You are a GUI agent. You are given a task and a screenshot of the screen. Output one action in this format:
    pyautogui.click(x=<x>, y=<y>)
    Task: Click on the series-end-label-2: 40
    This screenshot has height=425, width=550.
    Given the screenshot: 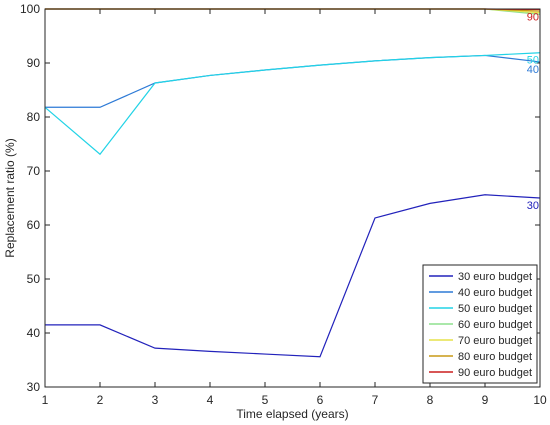 What is the action you would take?
    pyautogui.click(x=533, y=70)
    